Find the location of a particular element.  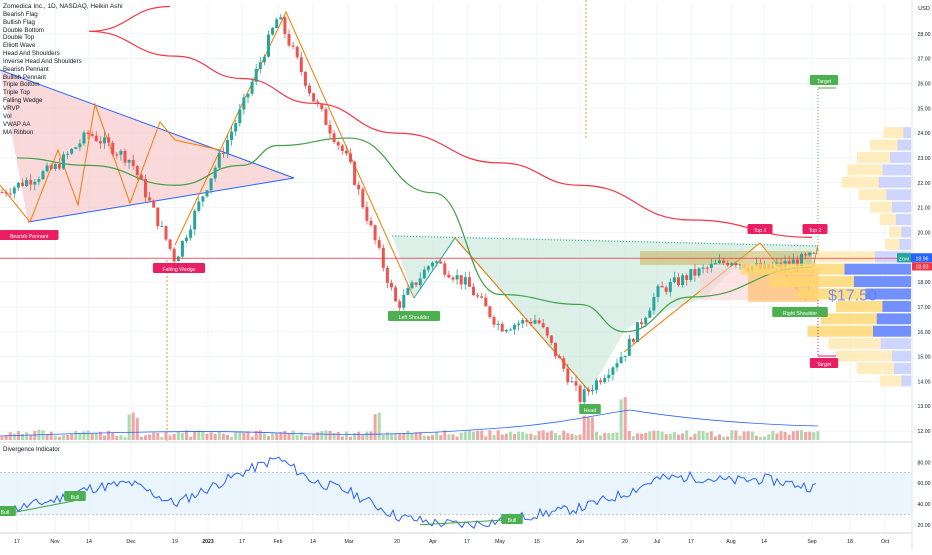

indicator-item: Inverse Head And Shoulders is located at coordinates (42, 61).